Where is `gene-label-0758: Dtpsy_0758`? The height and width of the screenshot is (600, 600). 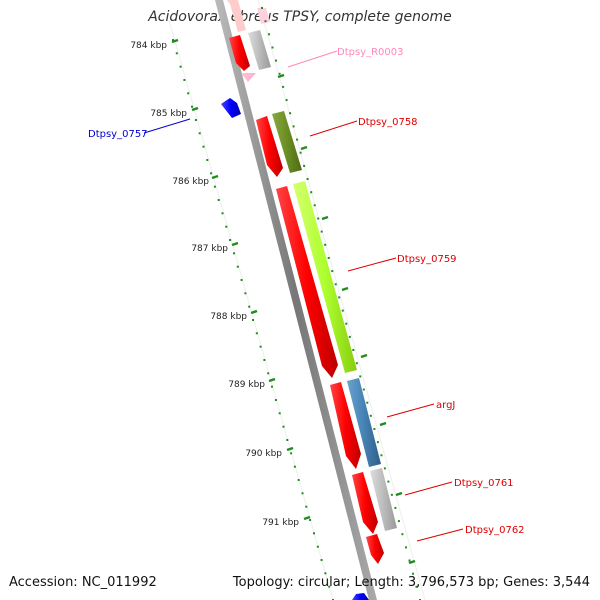
gene-label-0758: Dtpsy_0758 is located at coordinates (388, 122).